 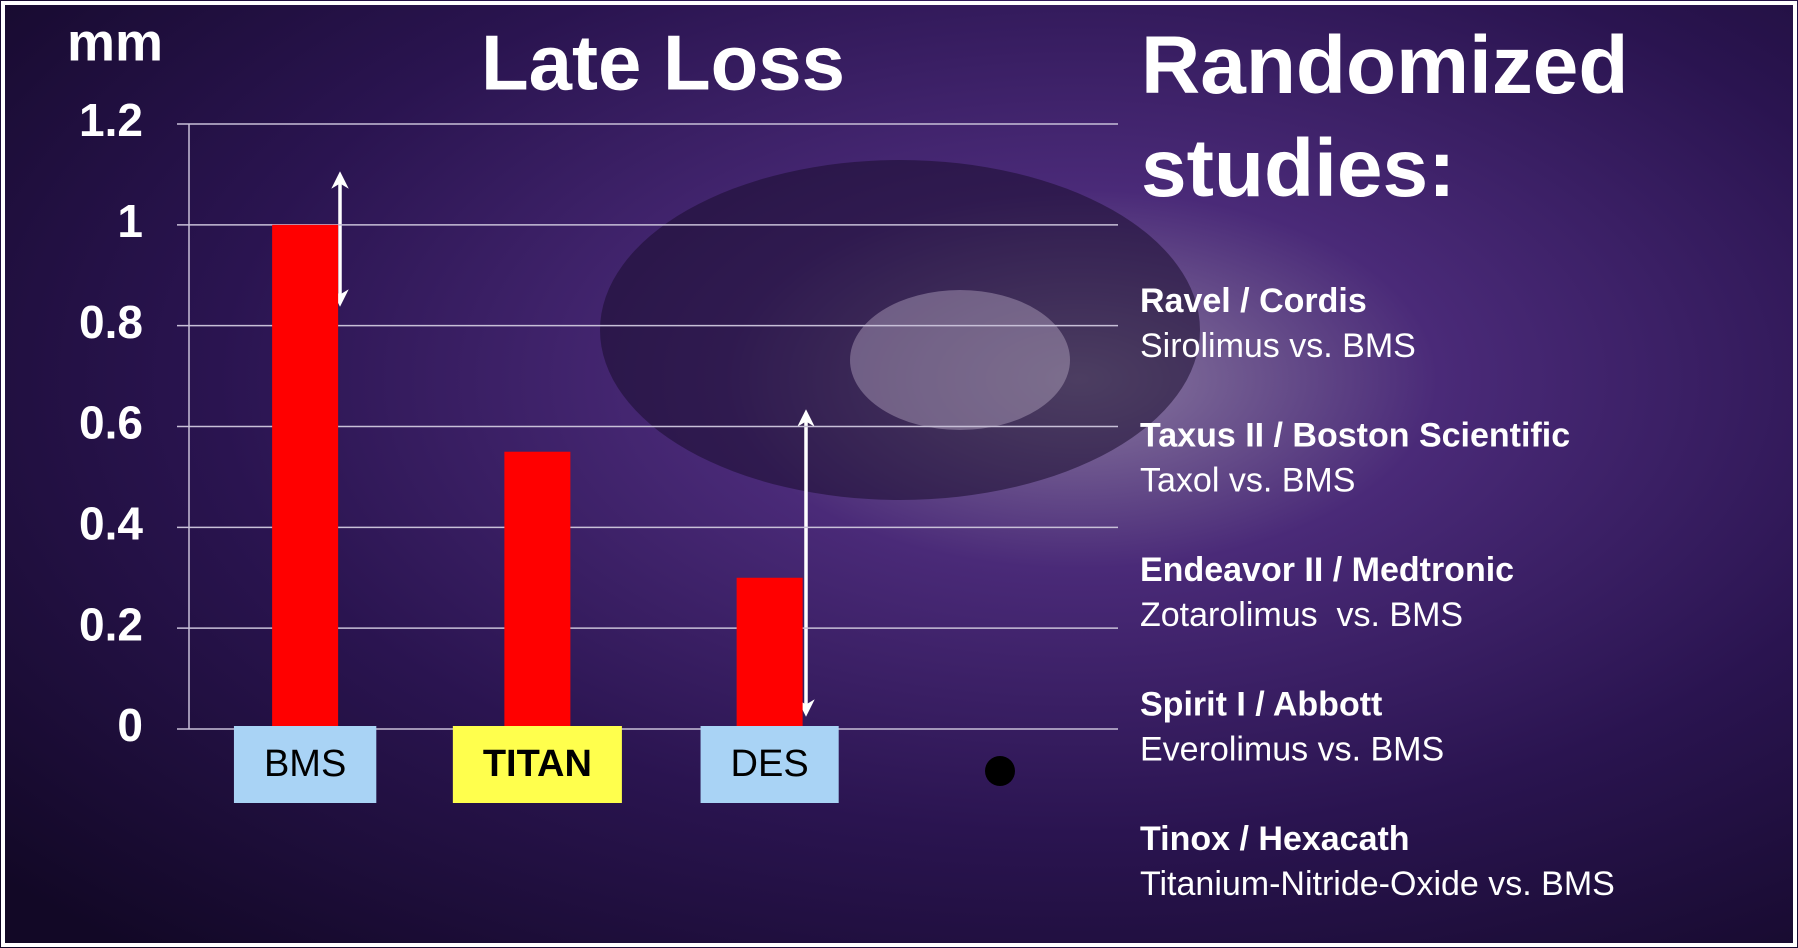 What do you see at coordinates (1292, 749) in the screenshot?
I see `study-detail: Everolimus vs. BMS` at bounding box center [1292, 749].